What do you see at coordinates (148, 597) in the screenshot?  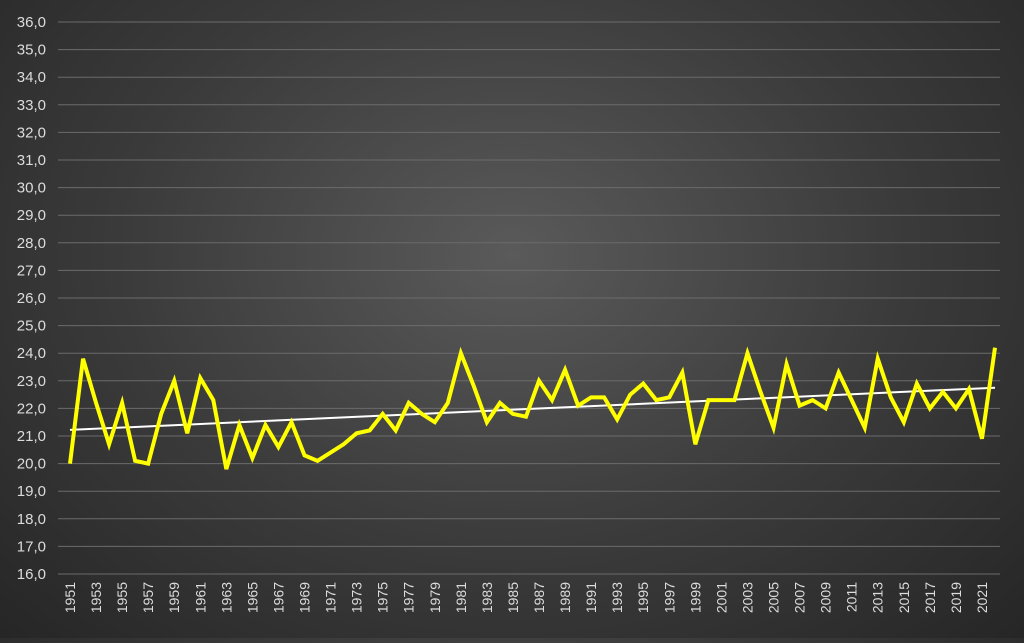 I see `x-tick-label: 1957` at bounding box center [148, 597].